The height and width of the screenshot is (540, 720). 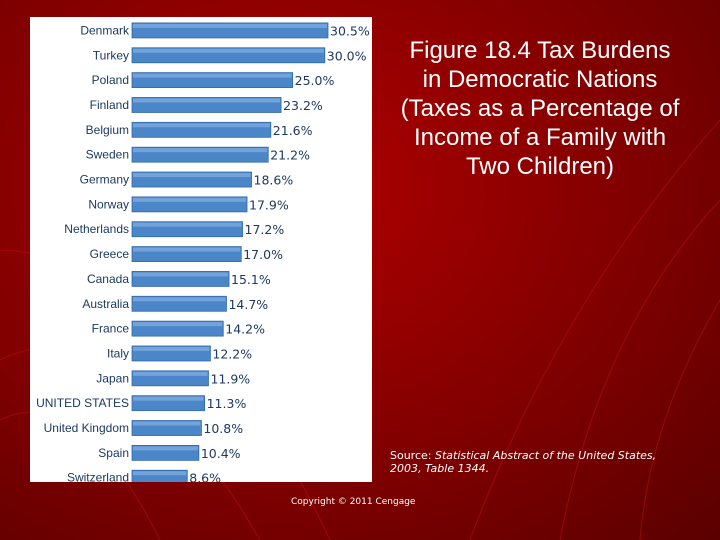 I want to click on value-label-germany: 18.6%, so click(x=274, y=180).